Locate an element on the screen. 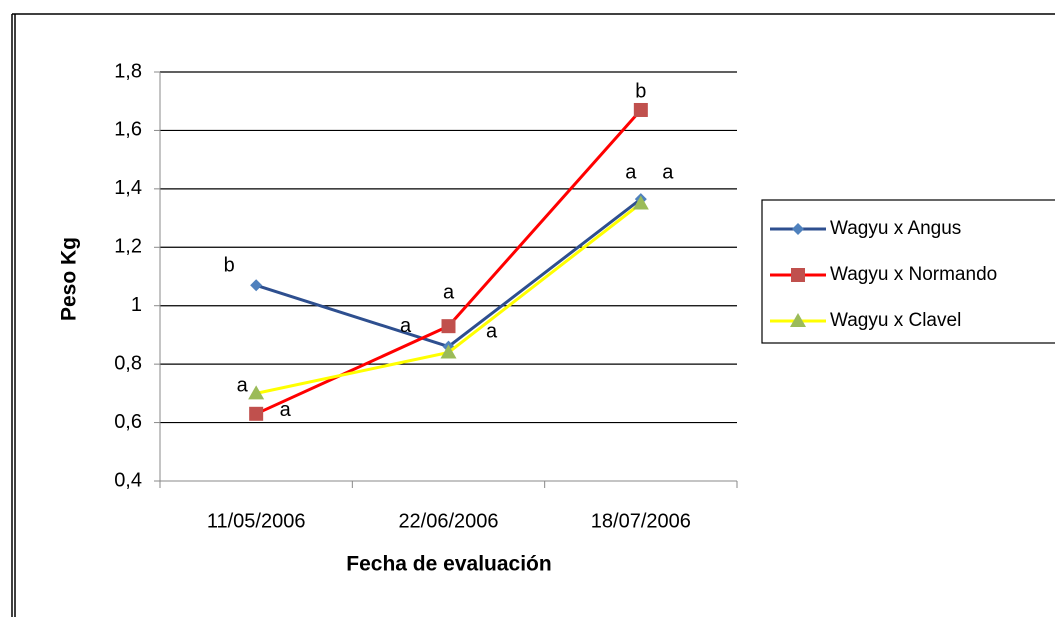  y-tick-label: 0,6 is located at coordinates (128, 422).